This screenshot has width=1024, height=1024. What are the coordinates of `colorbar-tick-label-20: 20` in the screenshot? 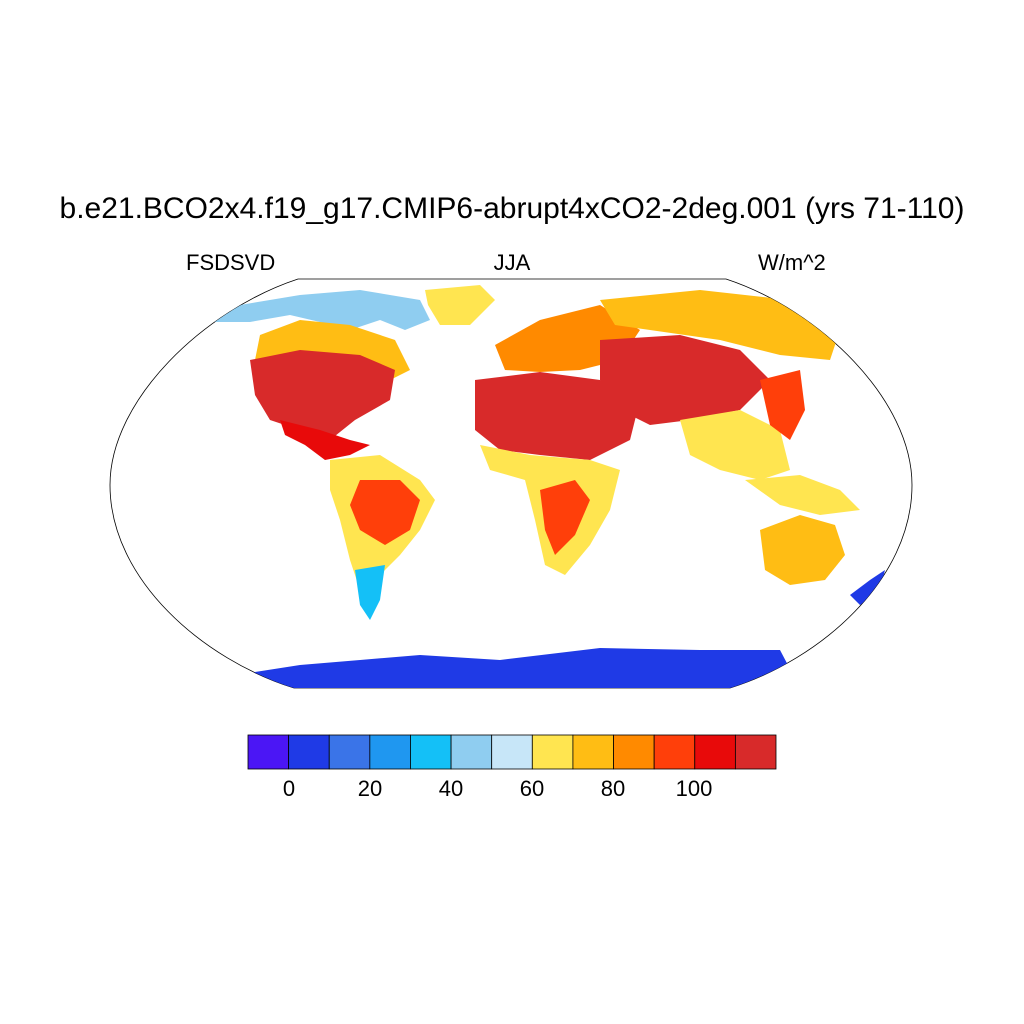 It's located at (370, 788).